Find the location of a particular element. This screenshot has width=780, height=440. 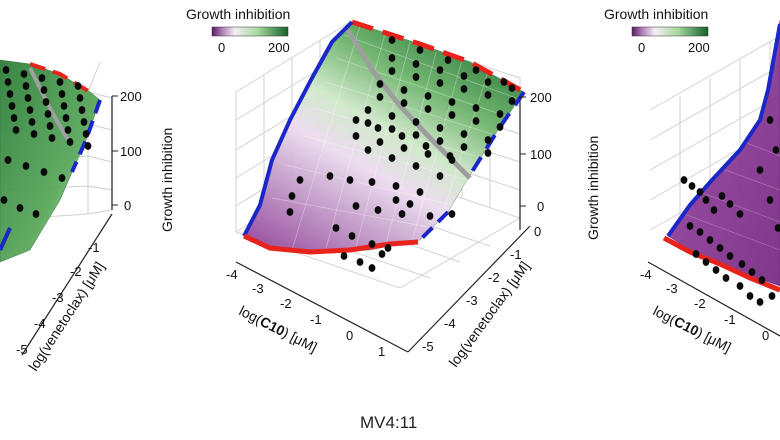

z-axis-label: Growth inhibition is located at coordinates (593, 188).